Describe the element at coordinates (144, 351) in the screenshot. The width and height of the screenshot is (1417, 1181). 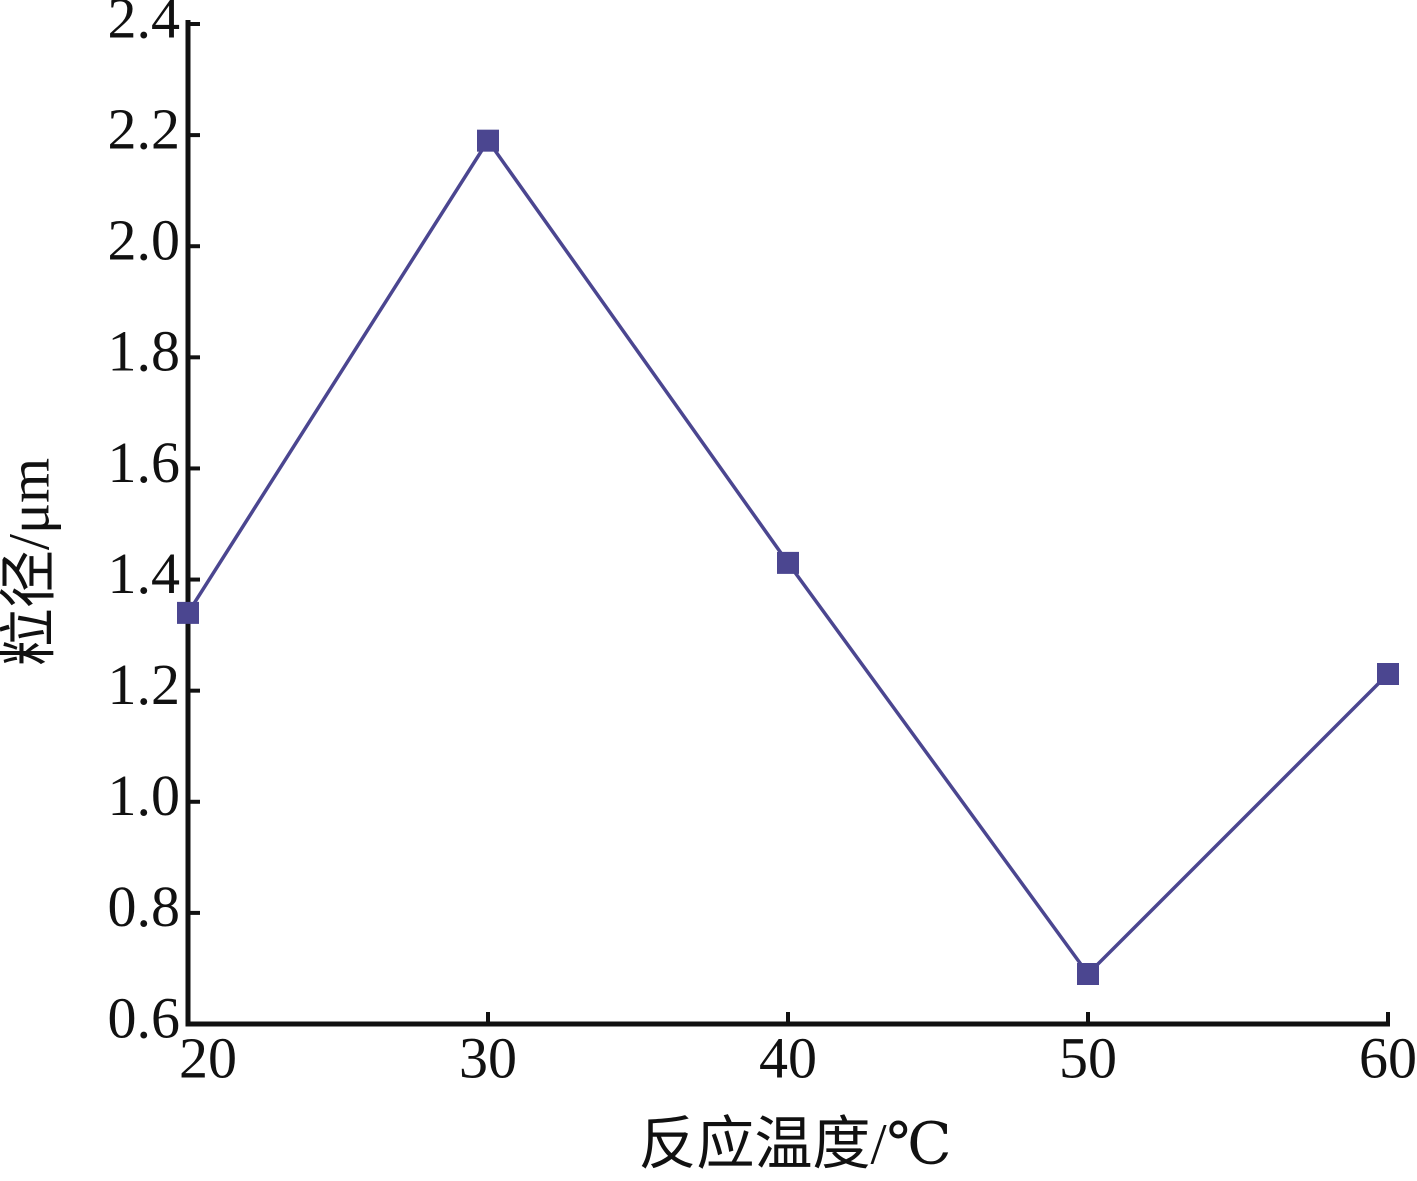
I see `y-tick-label: 1.8` at that location.